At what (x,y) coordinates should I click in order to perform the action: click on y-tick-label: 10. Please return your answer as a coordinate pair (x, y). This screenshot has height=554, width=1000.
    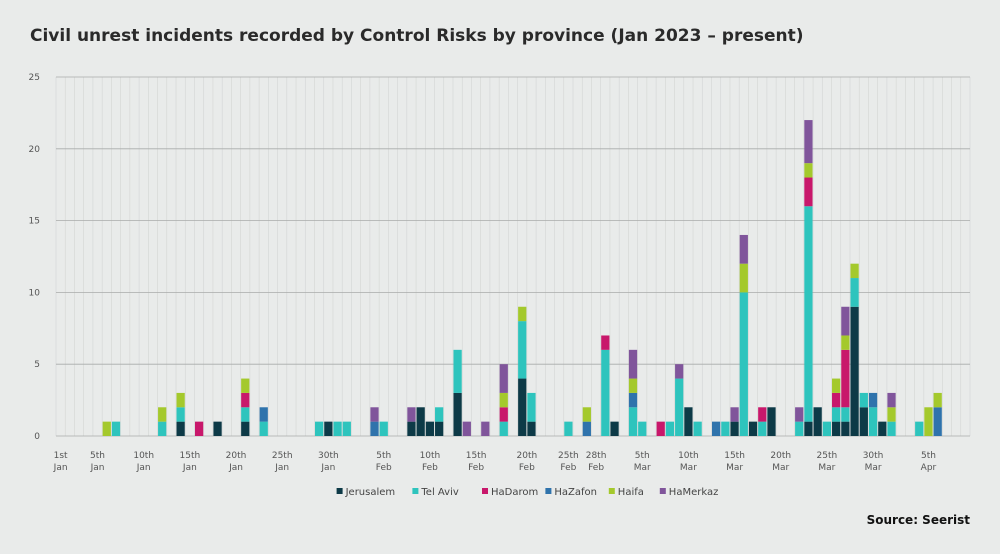
    Looking at the image, I should click on (35, 293).